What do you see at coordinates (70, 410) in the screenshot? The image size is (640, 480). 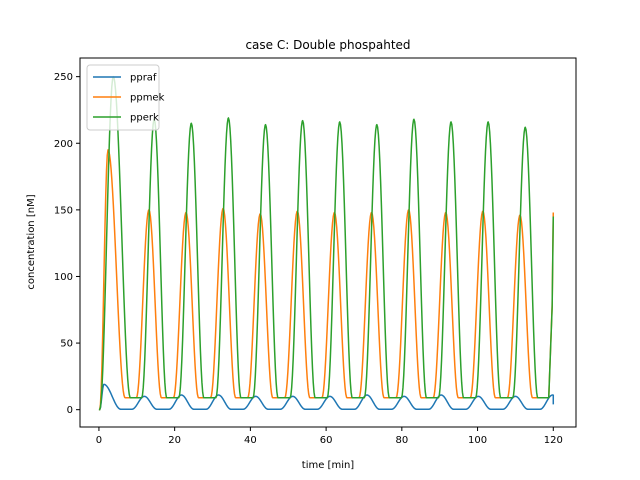 I see `y-tick-label: 0` at bounding box center [70, 410].